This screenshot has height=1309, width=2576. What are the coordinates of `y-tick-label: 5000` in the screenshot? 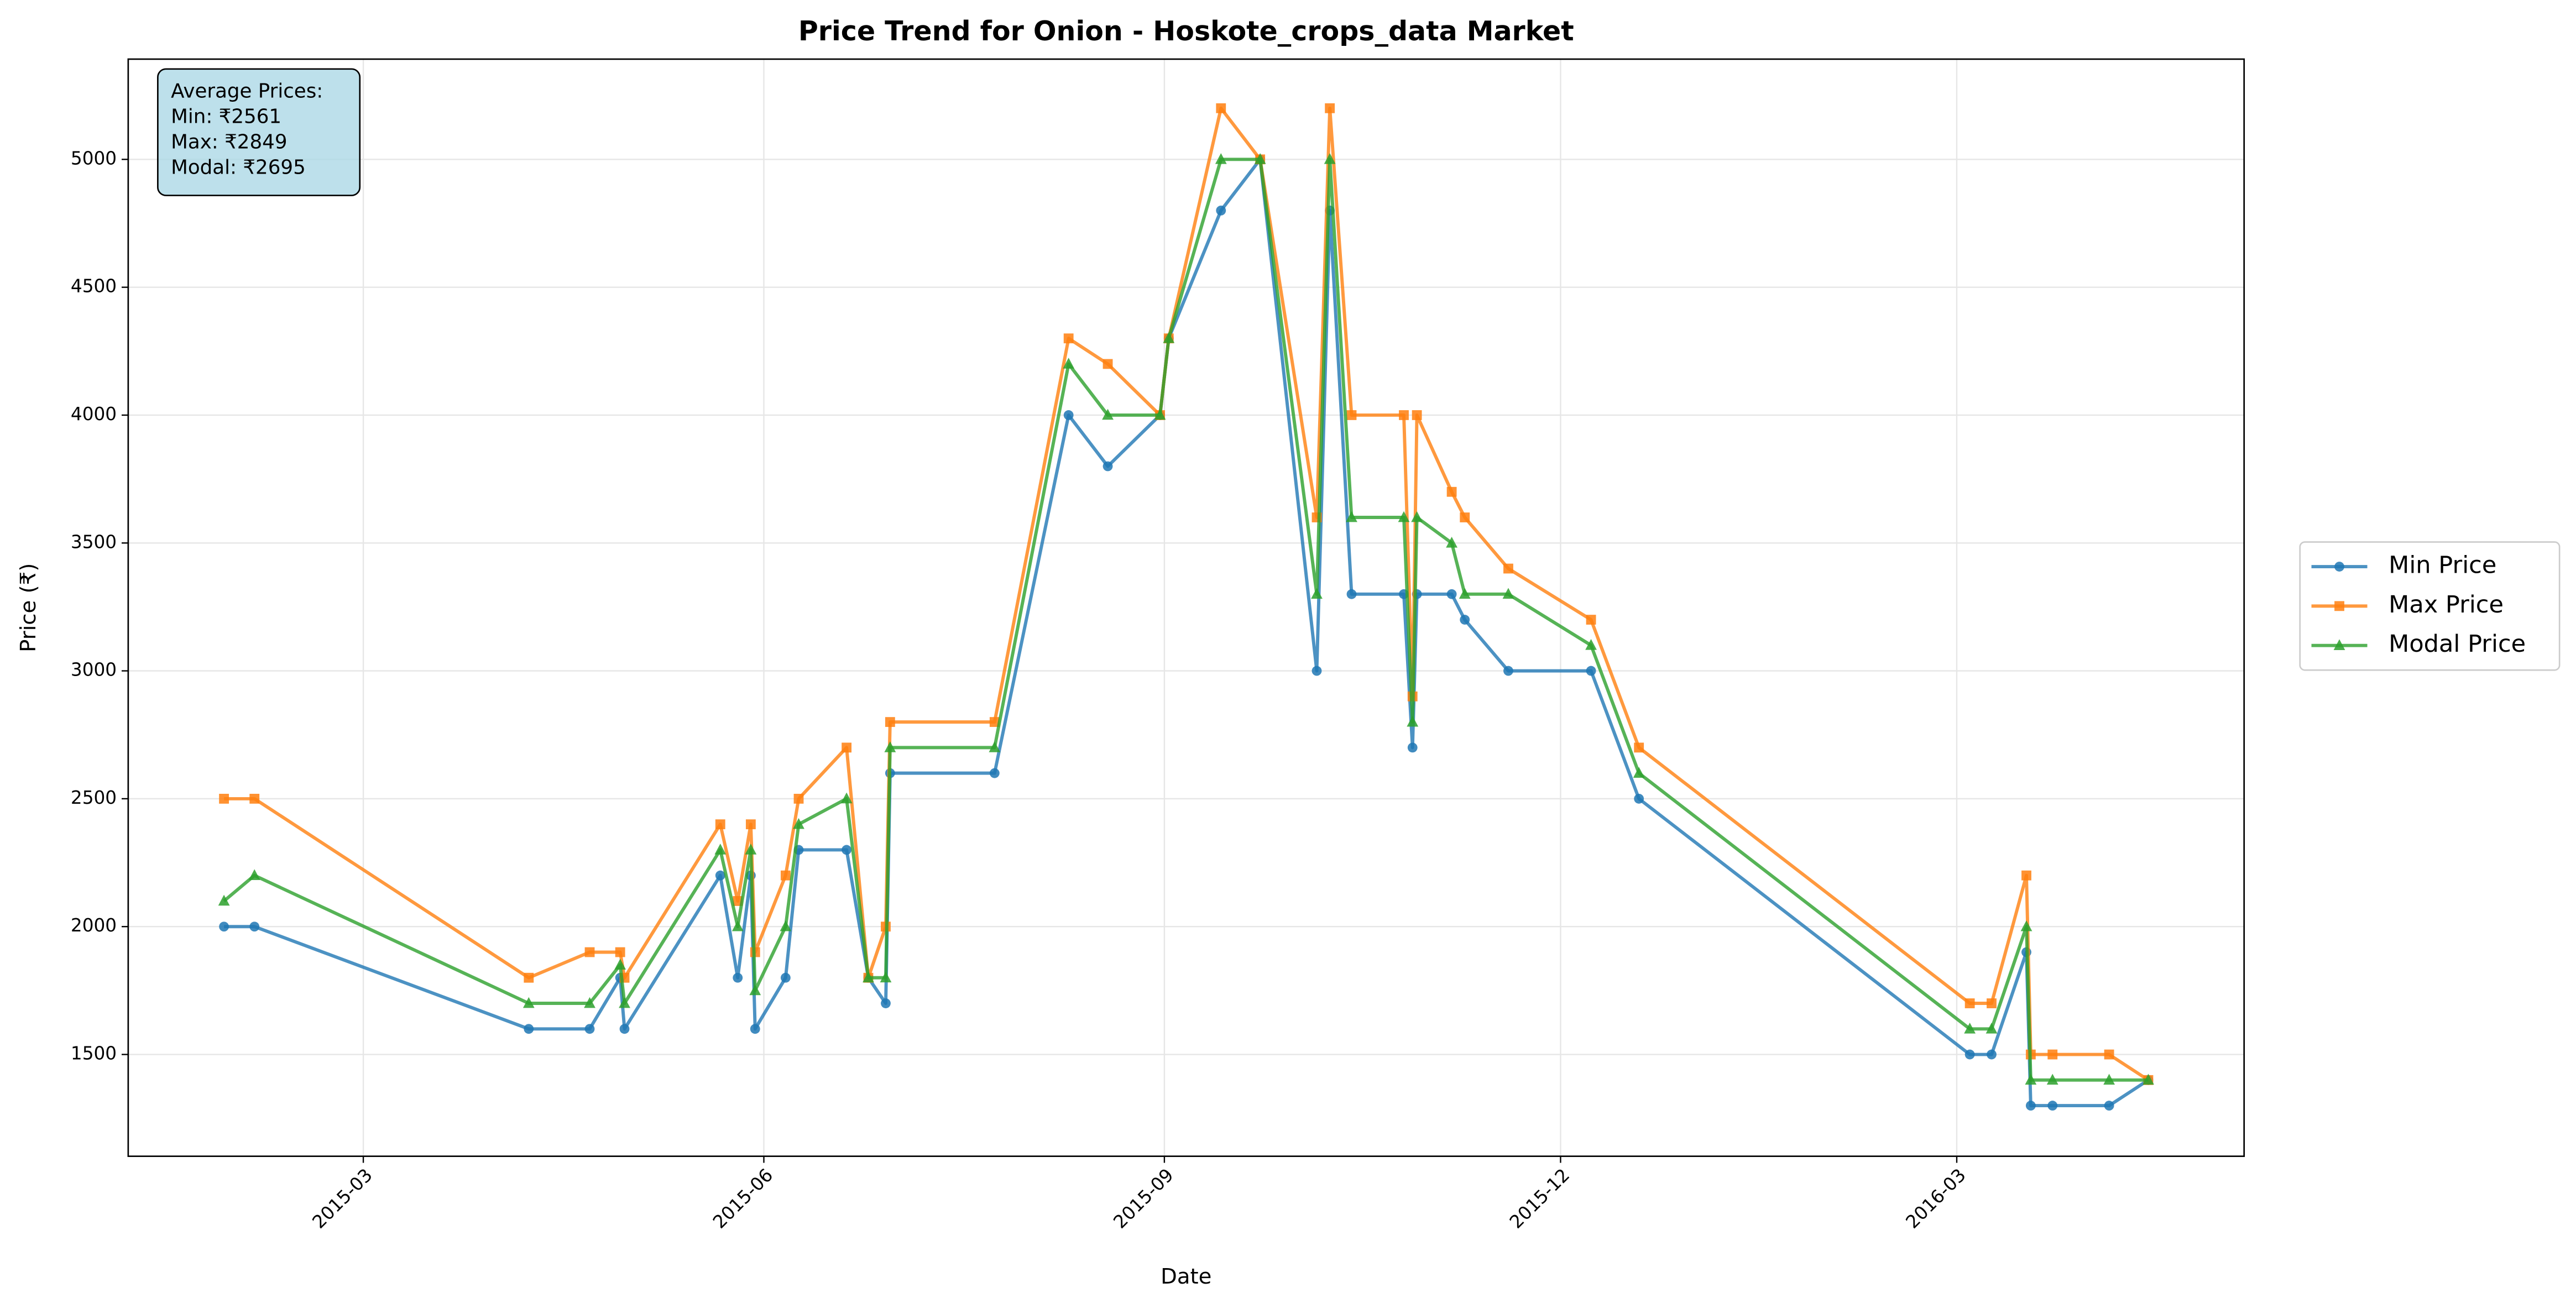 It's located at (94, 159).